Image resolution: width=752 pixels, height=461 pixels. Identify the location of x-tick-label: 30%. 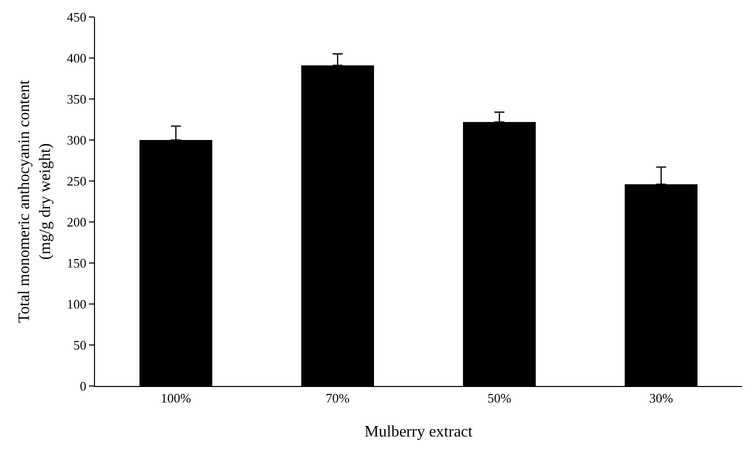
(661, 398).